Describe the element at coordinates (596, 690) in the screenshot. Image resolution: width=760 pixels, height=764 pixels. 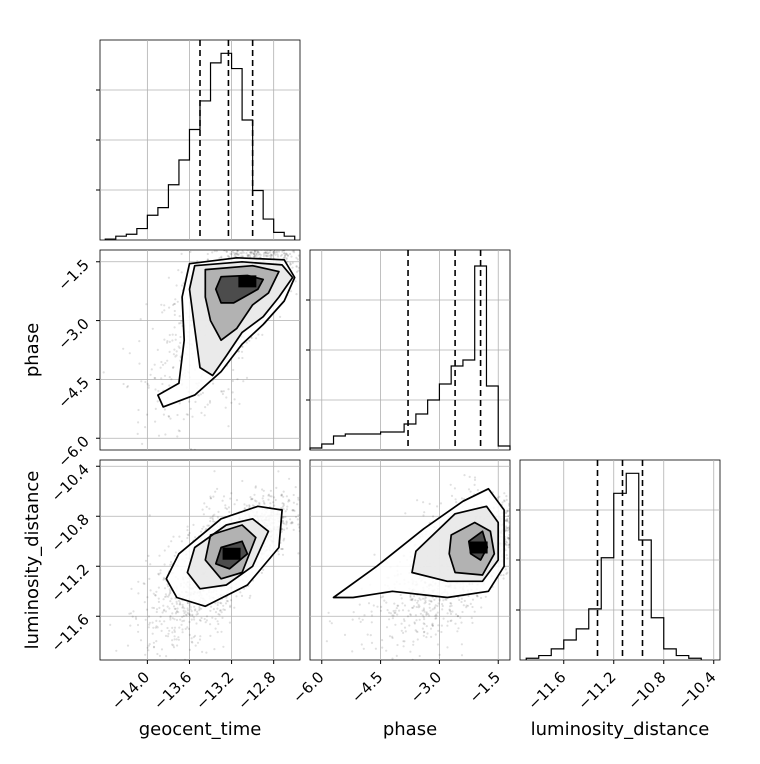
I see `luminosity-distance-tick-label: −11.2` at that location.